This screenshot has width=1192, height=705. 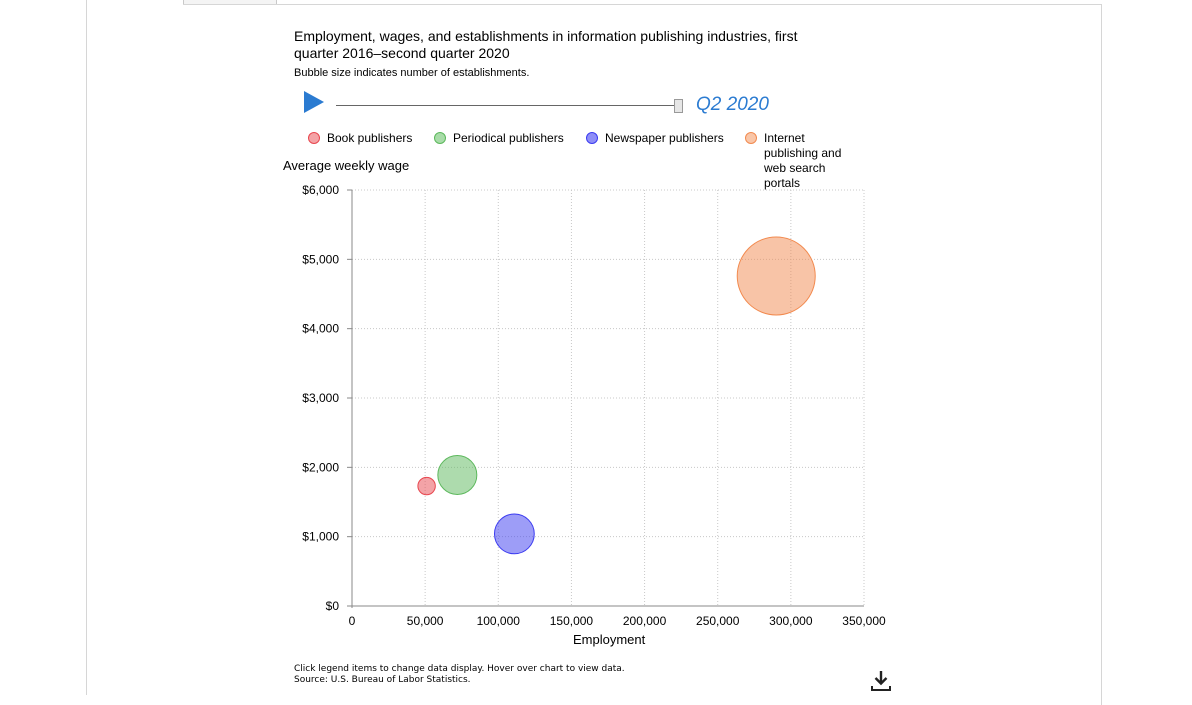 I want to click on legend-item-periodical-publishers: Periodical publishers, so click(x=499, y=138).